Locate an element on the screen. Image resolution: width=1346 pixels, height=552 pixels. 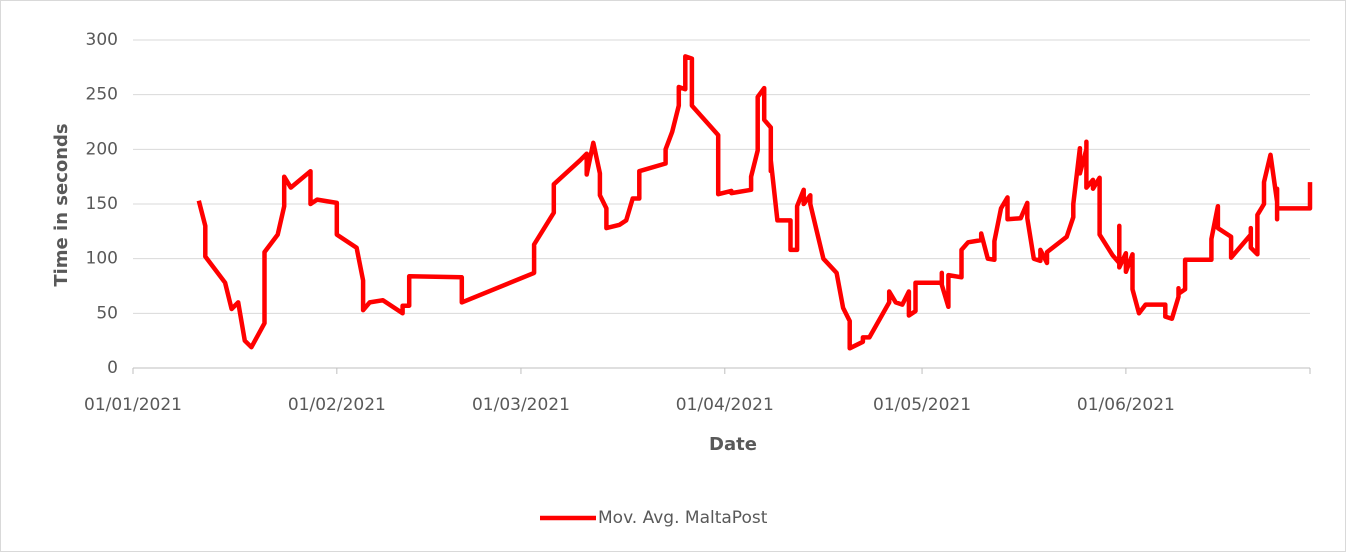
y-tick-label: 100 is located at coordinates (102, 259).